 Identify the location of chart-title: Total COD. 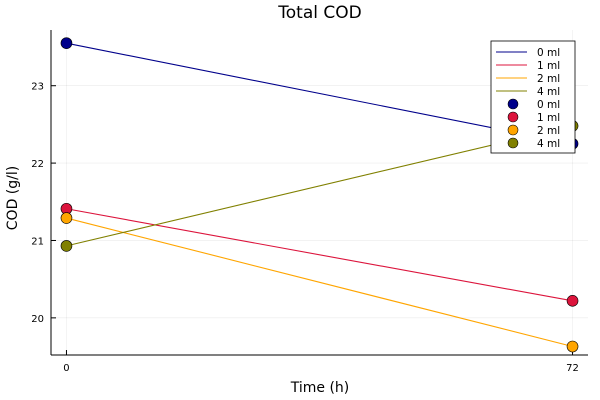
(319, 13).